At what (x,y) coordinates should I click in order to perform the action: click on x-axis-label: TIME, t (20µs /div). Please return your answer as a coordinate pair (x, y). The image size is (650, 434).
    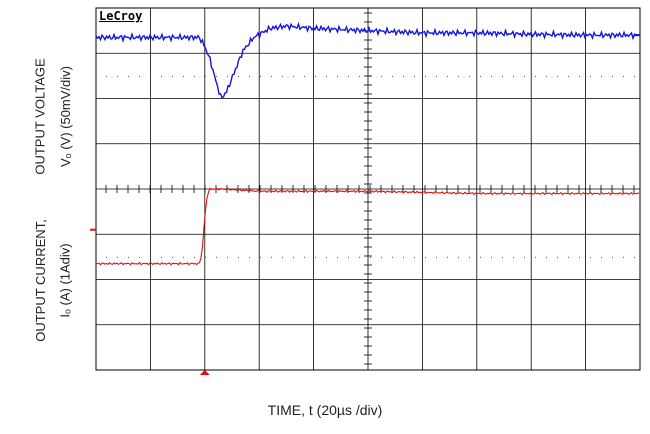
    Looking at the image, I should click on (325, 410).